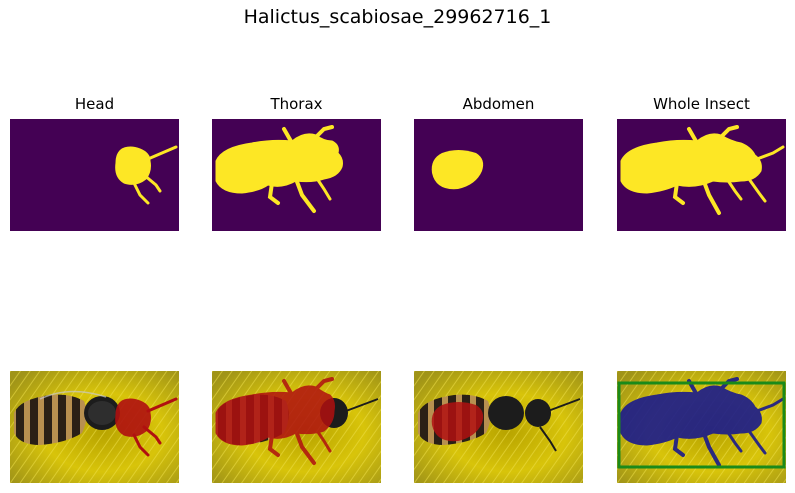 The height and width of the screenshot is (493, 795). I want to click on head-mask-image, so click(94, 175).